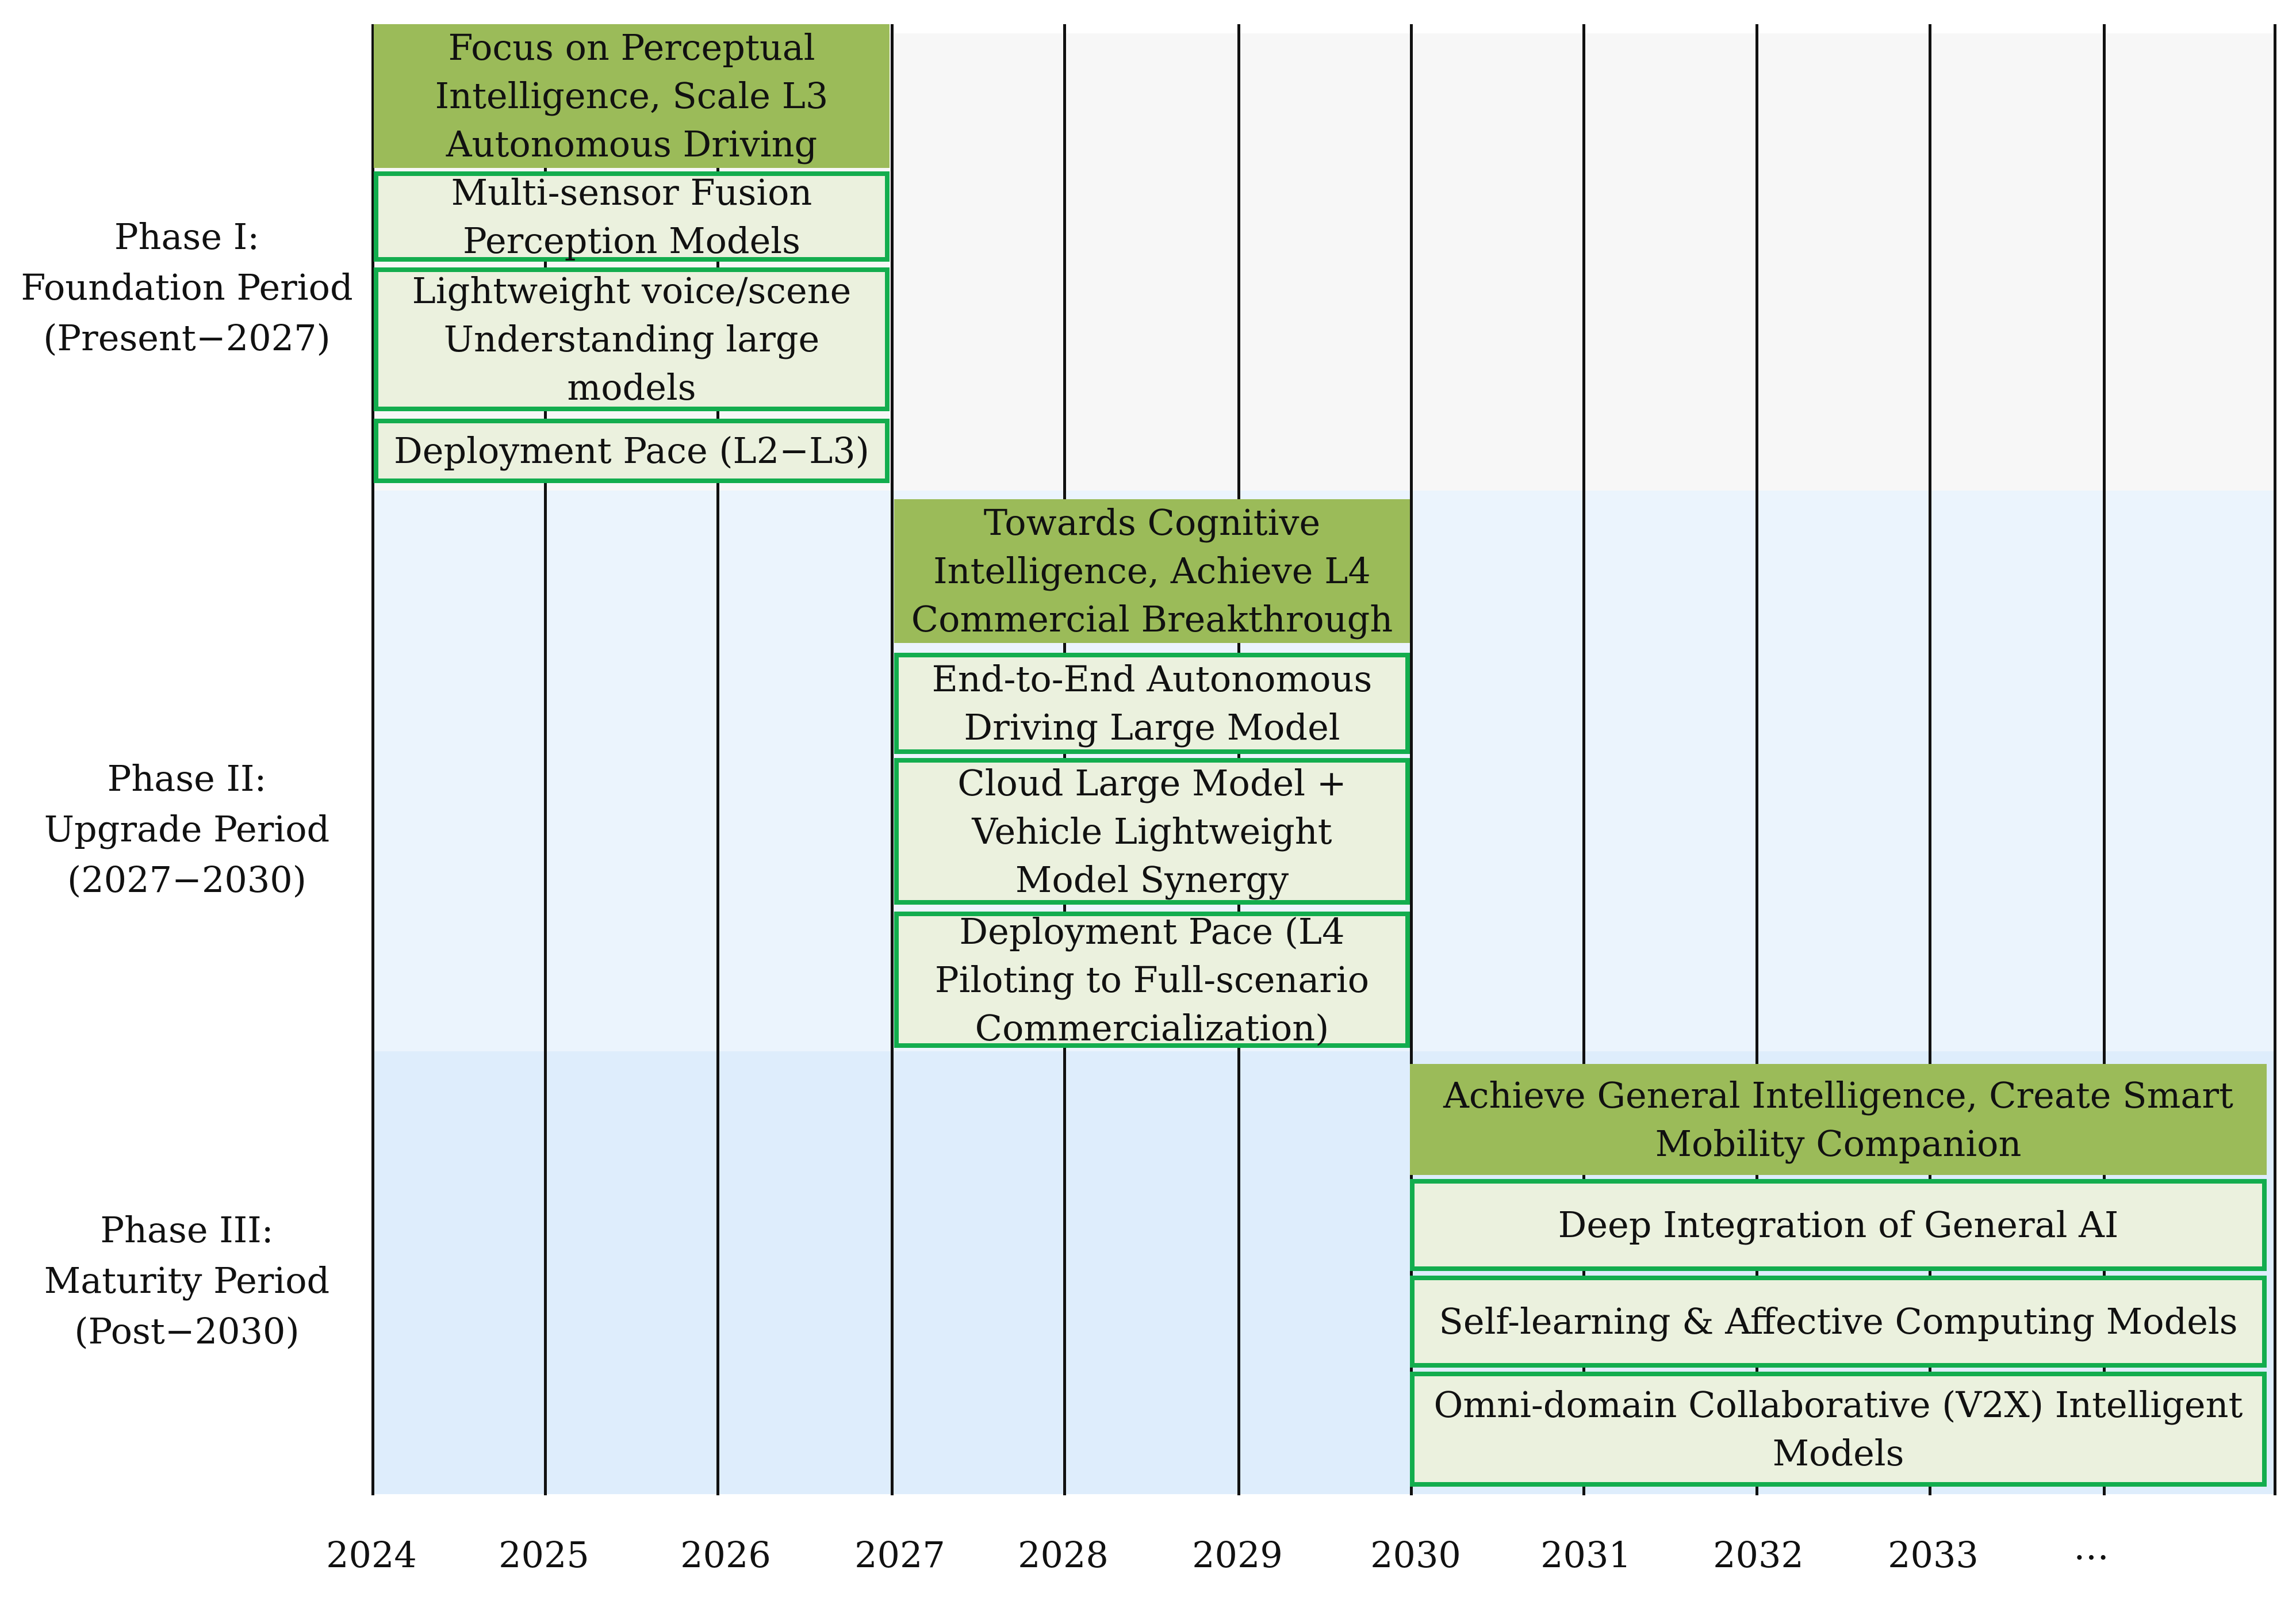  What do you see at coordinates (1838, 1453) in the screenshot?
I see `phase-3-item-line: Models` at bounding box center [1838, 1453].